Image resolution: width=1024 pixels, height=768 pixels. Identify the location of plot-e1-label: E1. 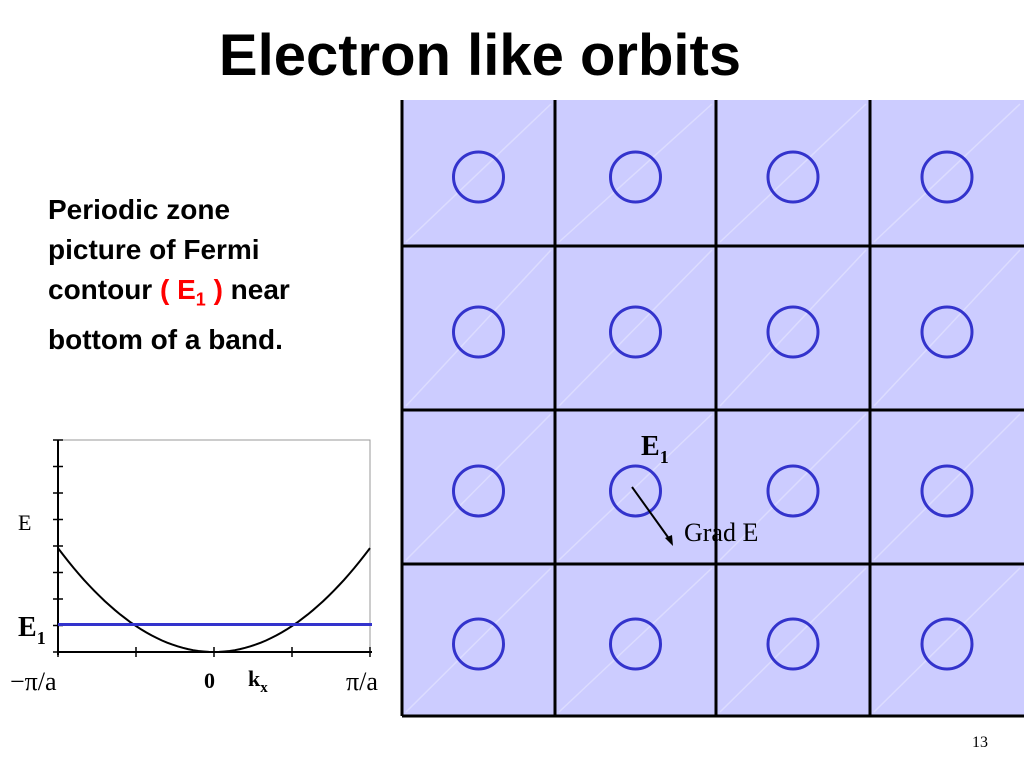
(32, 630).